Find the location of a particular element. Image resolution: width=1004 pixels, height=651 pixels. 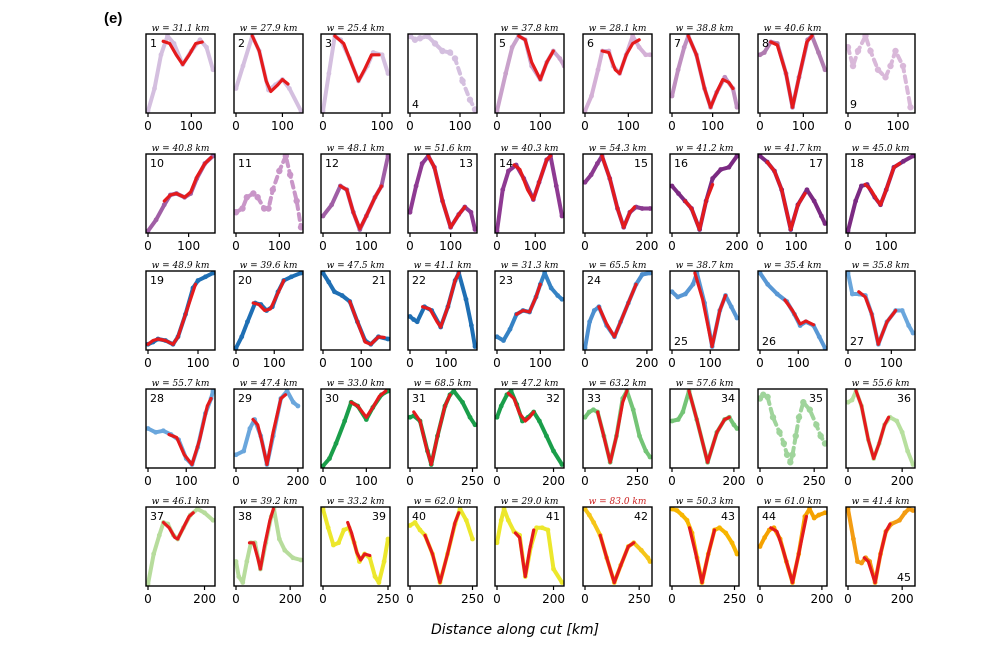

panel-width-title: w = 47.5 km is located at coordinates (356, 266).